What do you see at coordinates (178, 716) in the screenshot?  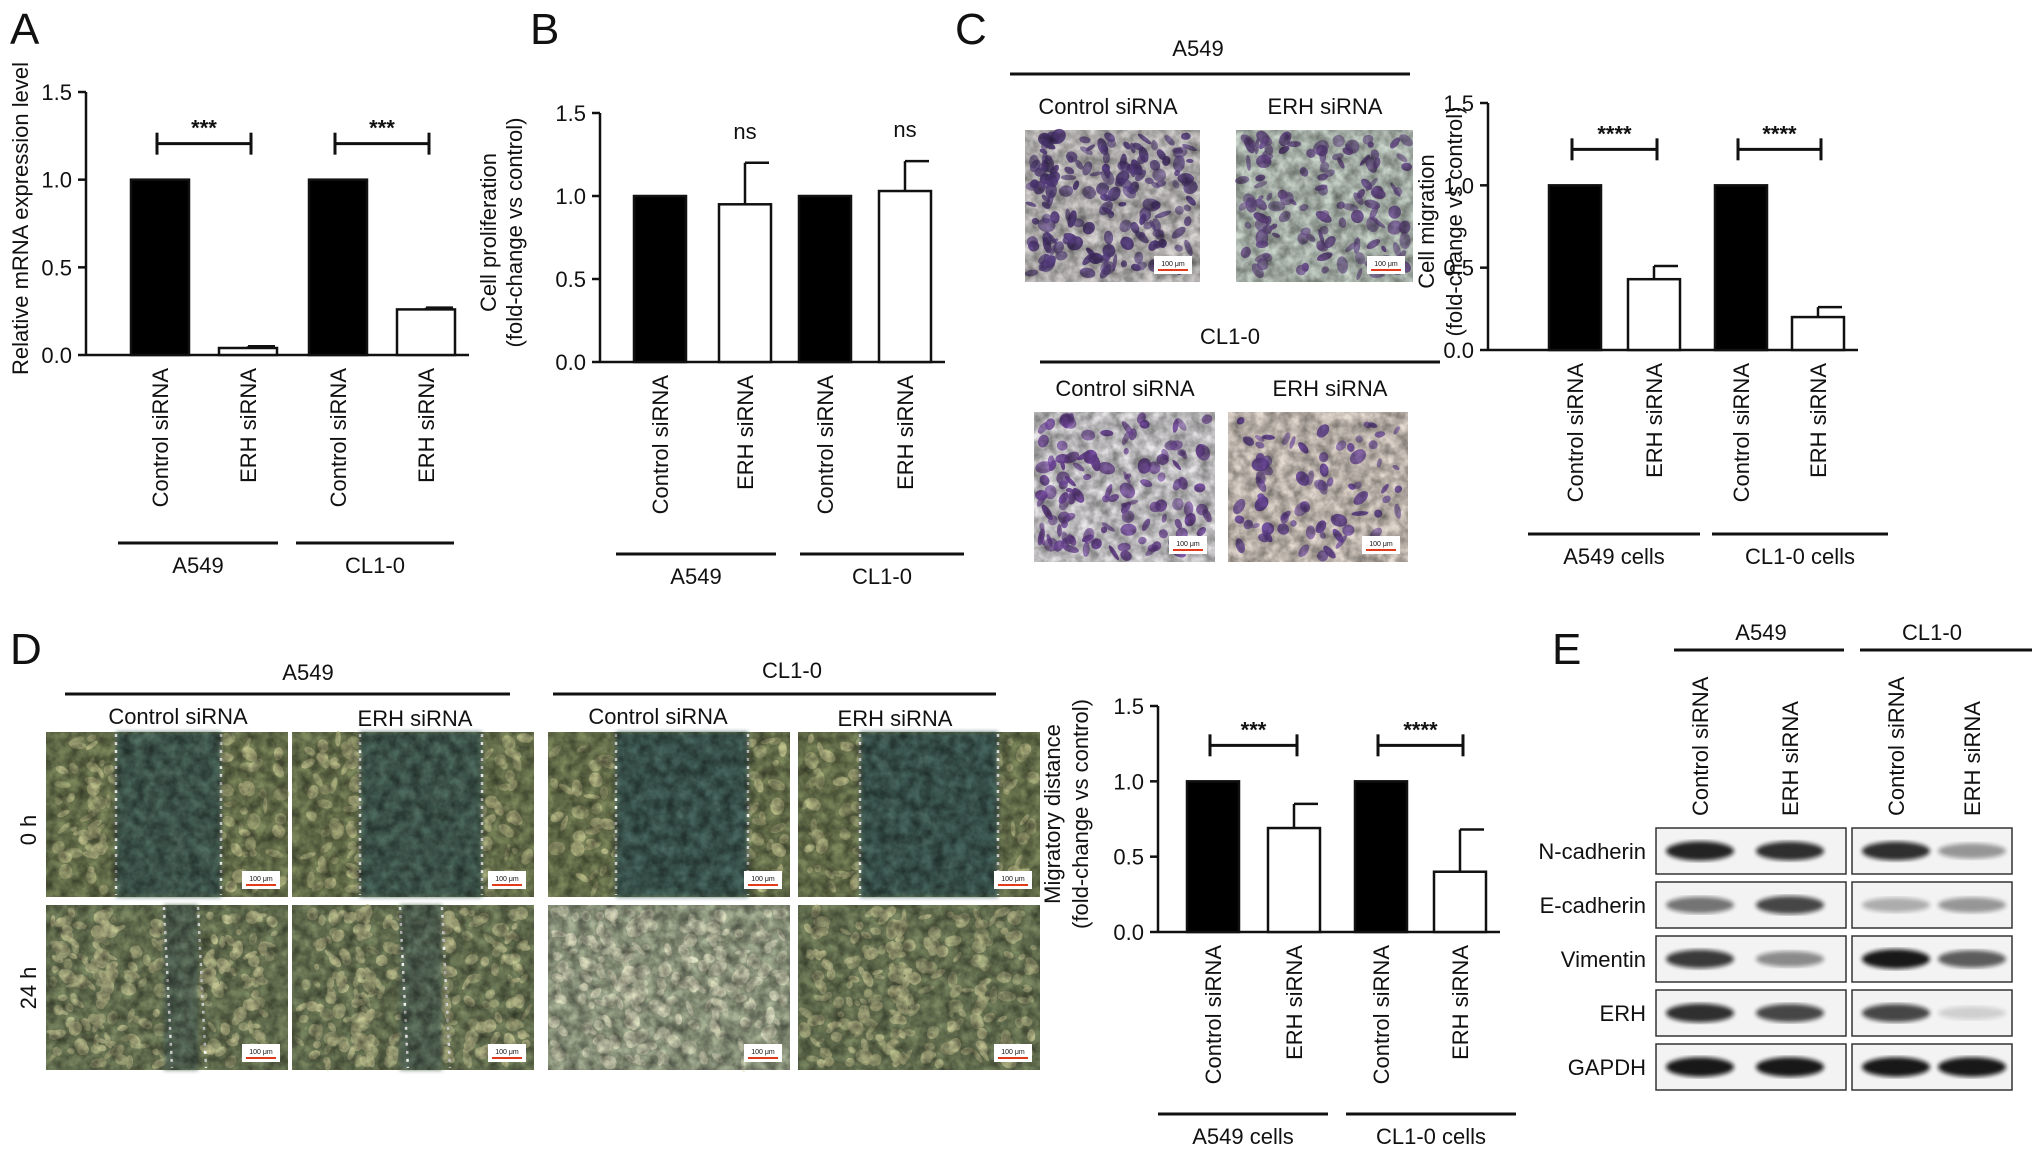 I see `micro-d-cond-control-a549: Control siRNA` at bounding box center [178, 716].